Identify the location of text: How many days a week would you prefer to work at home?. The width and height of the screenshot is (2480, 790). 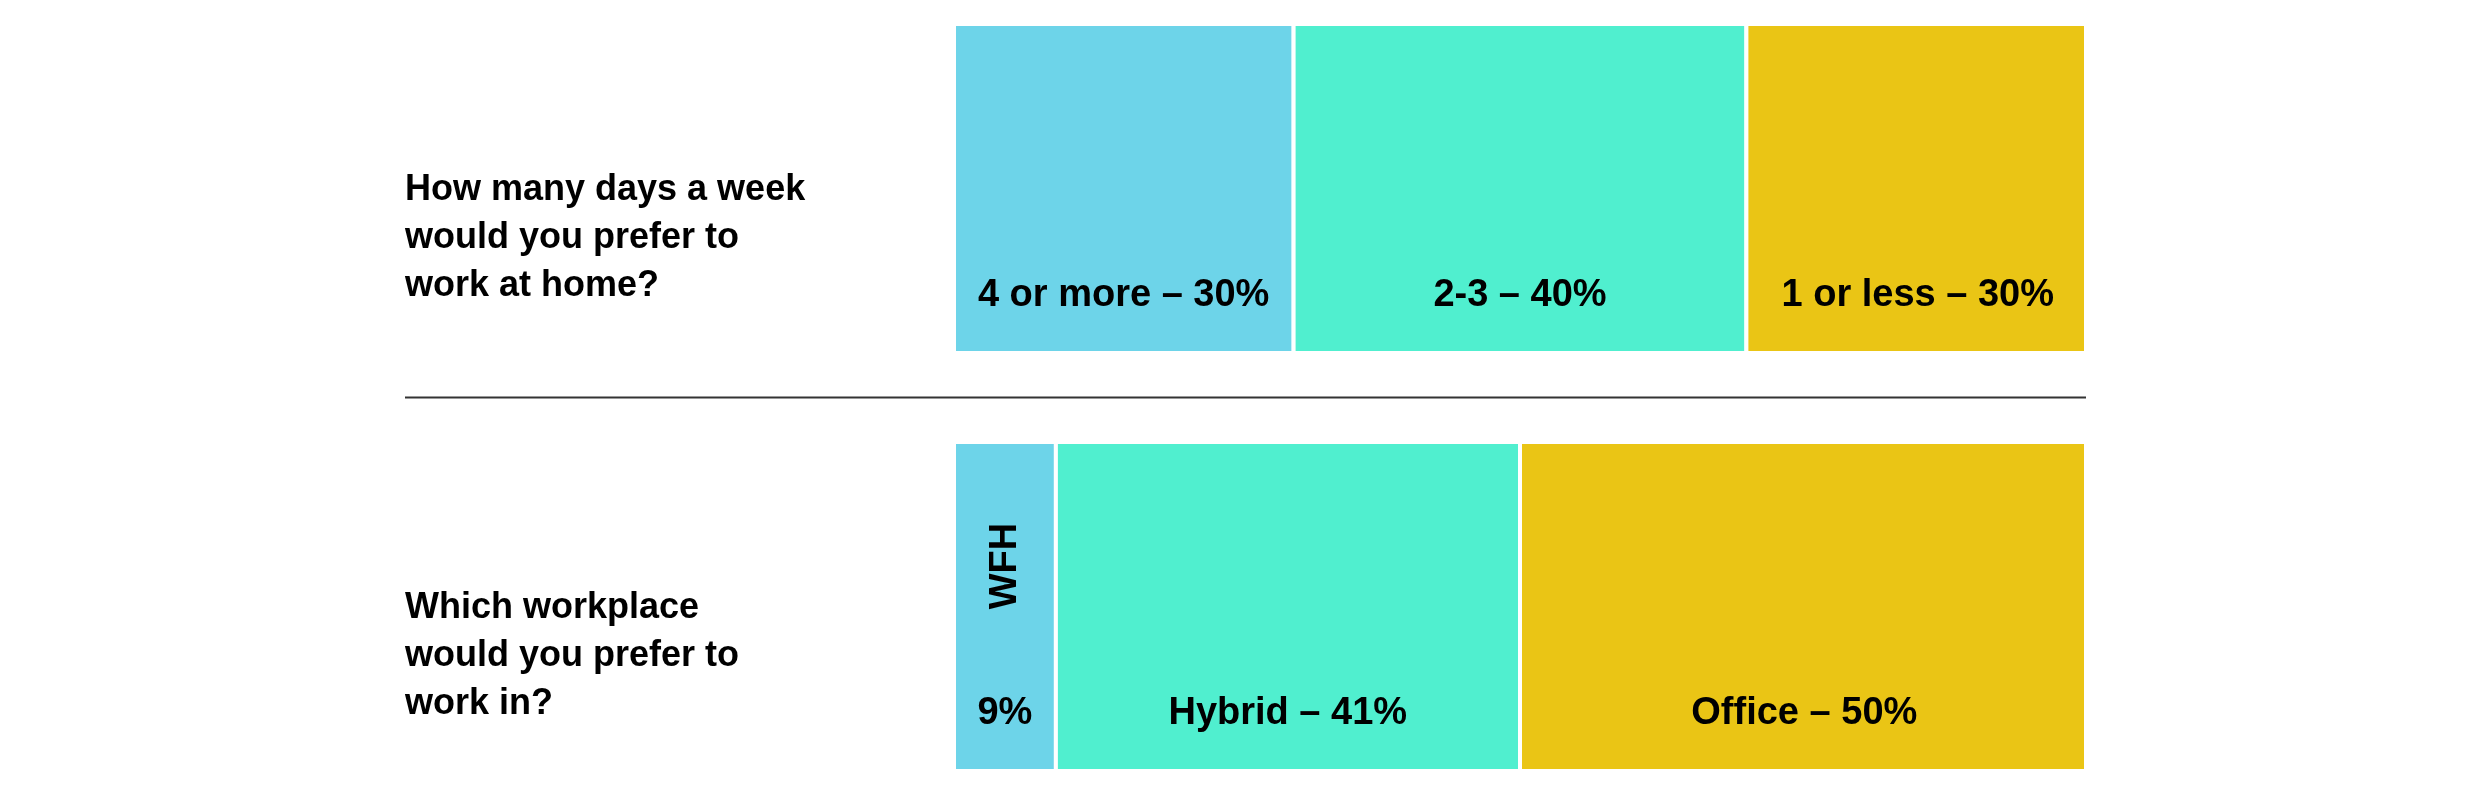
(605, 235).